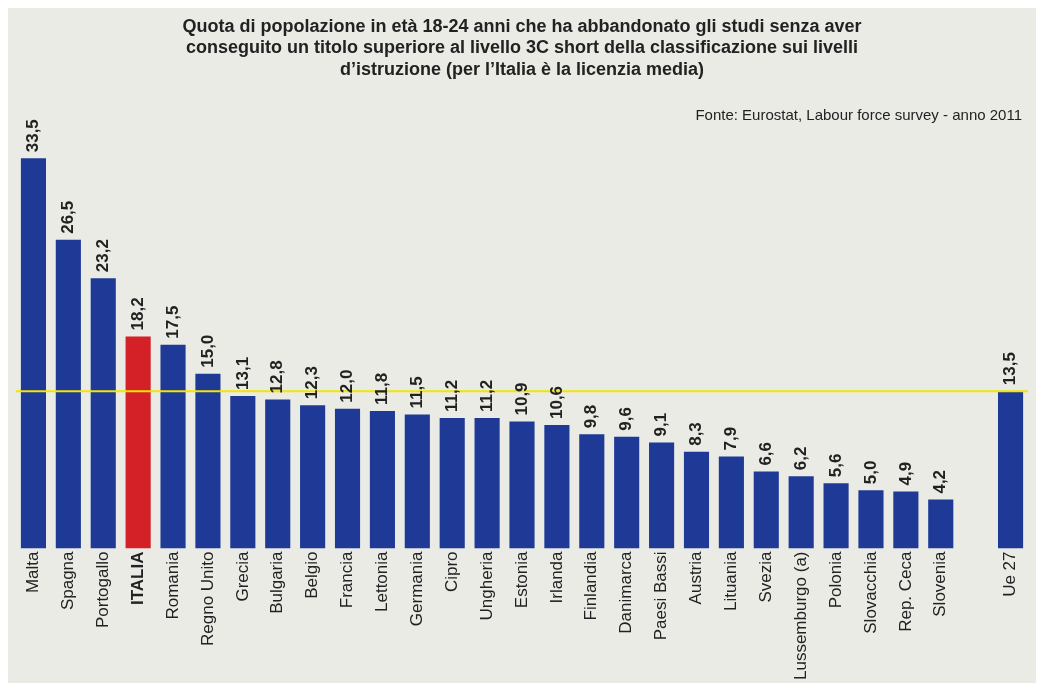 The width and height of the screenshot is (1044, 691). Describe the element at coordinates (905, 473) in the screenshot. I see `data-label: 4,9` at that location.